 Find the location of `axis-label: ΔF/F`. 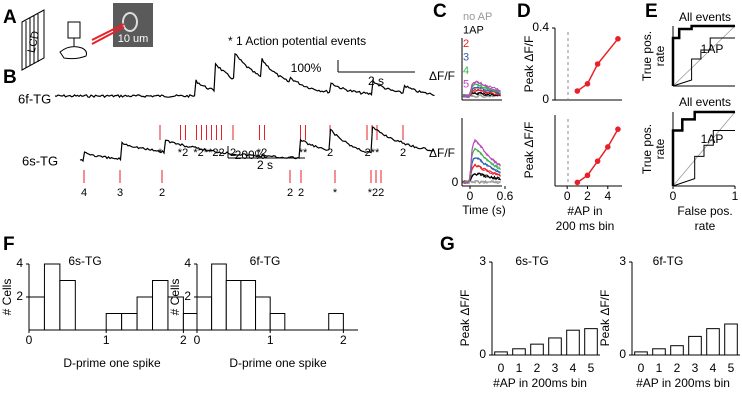

axis-label: ΔF/F is located at coordinates (442, 76).